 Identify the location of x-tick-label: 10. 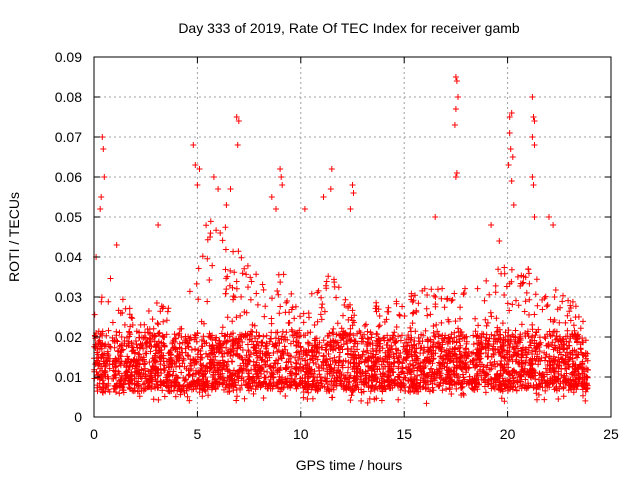
(301, 434).